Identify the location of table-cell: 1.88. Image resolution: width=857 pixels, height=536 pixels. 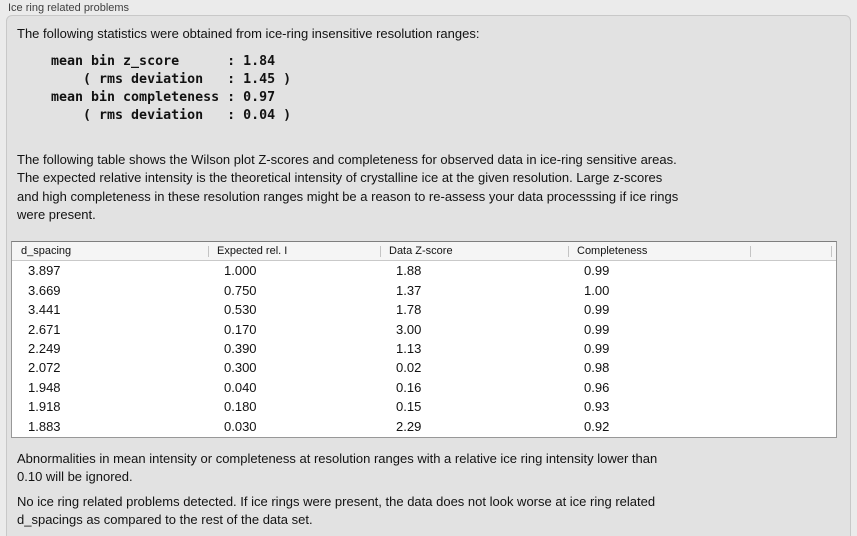
(409, 271).